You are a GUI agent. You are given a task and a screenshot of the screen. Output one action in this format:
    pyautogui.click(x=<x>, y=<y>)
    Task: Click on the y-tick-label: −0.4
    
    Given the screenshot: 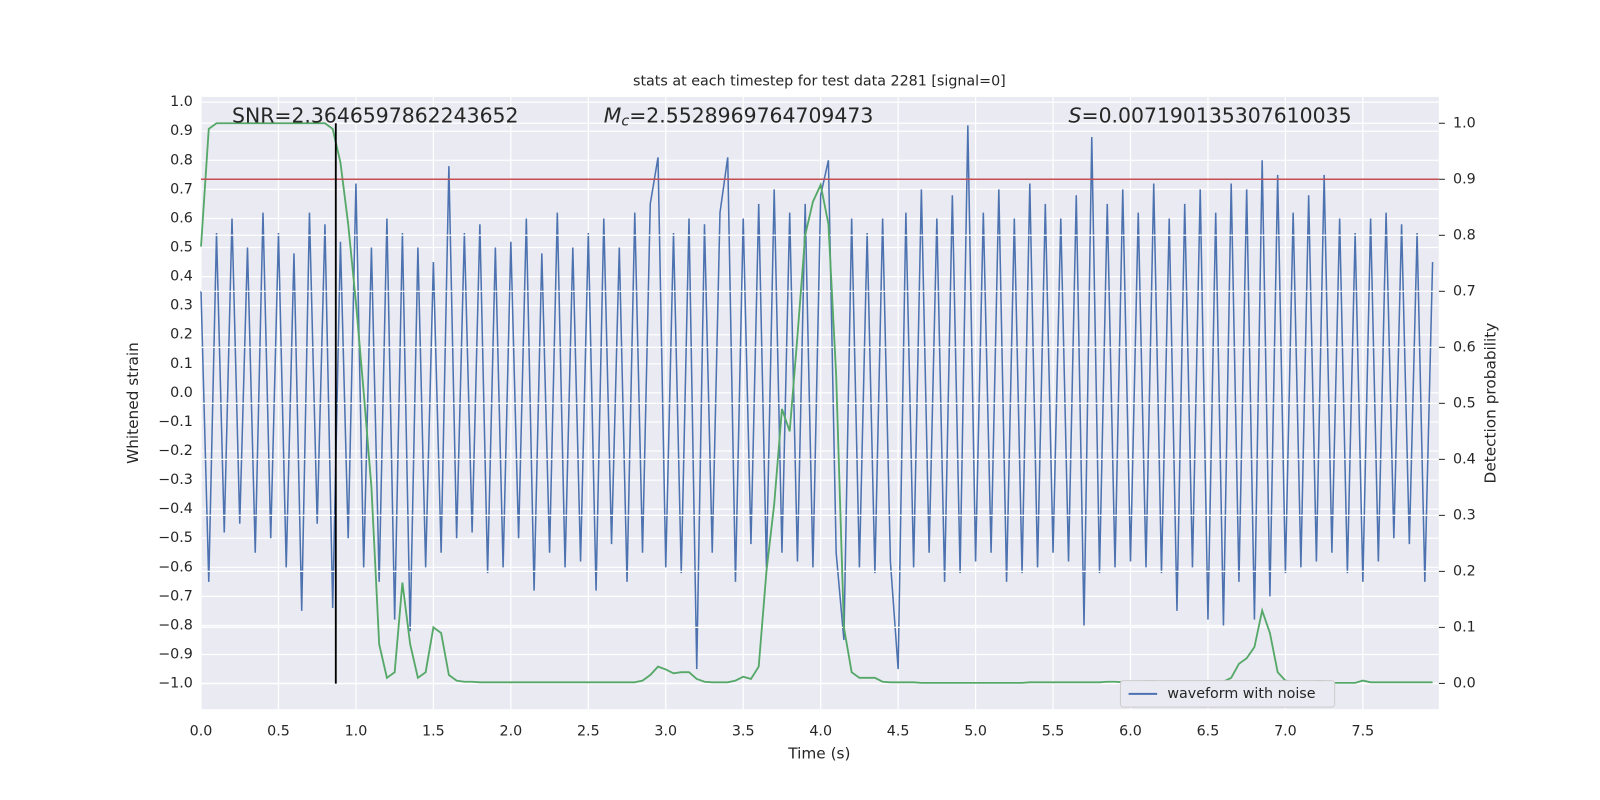 What is the action you would take?
    pyautogui.click(x=175, y=509)
    